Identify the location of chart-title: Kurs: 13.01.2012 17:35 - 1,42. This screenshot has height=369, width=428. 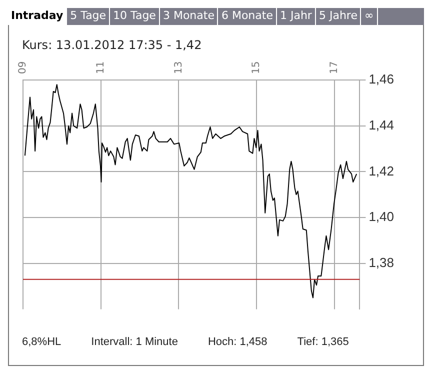
(112, 45).